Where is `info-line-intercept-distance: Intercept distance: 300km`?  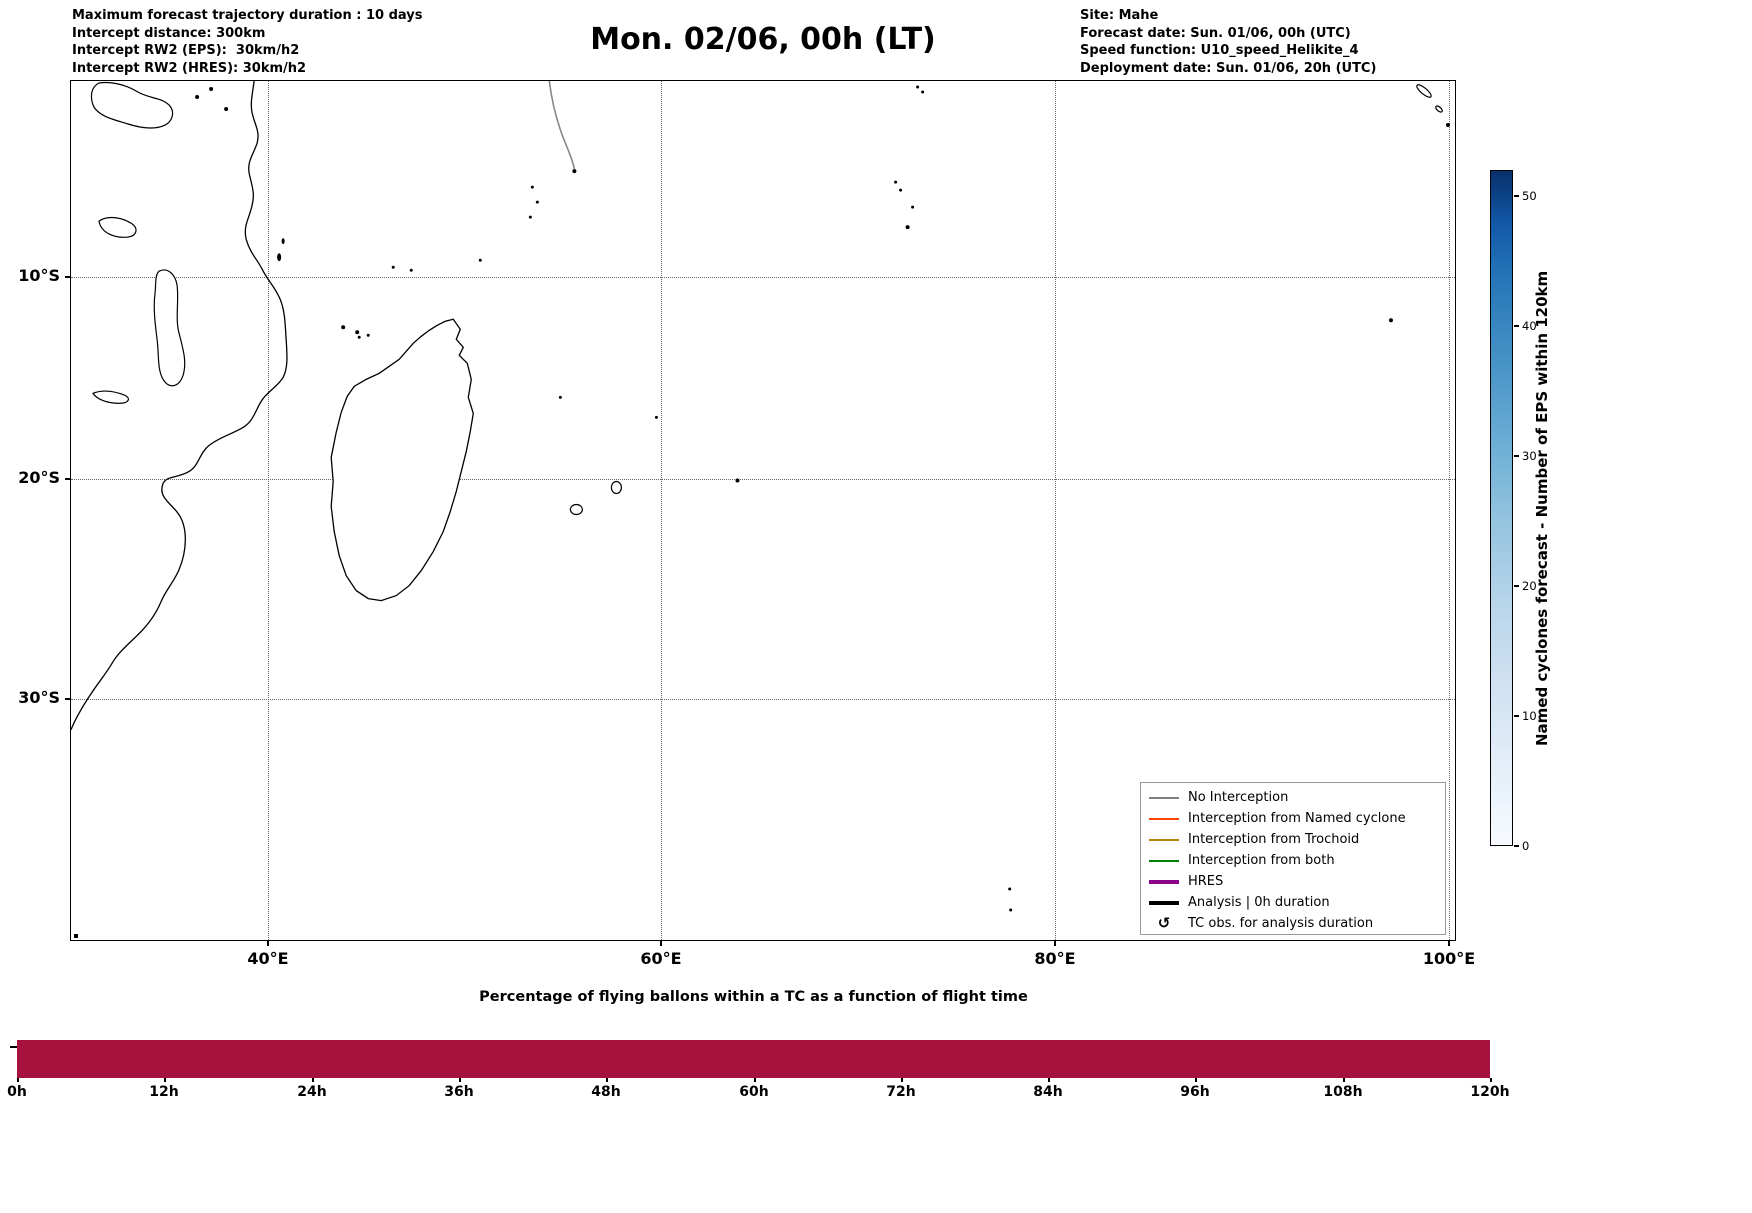
info-line-intercept-distance: Intercept distance: 300km is located at coordinates (169, 33).